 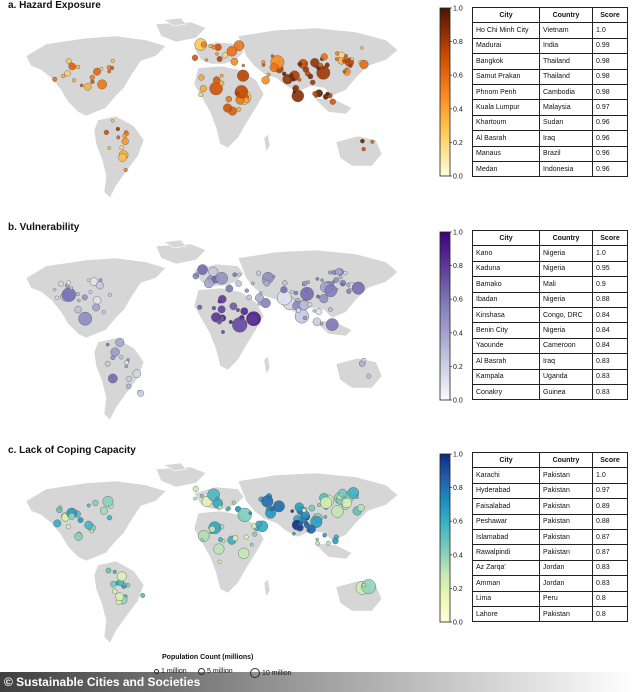 I want to click on country-cell: Jordan, so click(x=566, y=583).